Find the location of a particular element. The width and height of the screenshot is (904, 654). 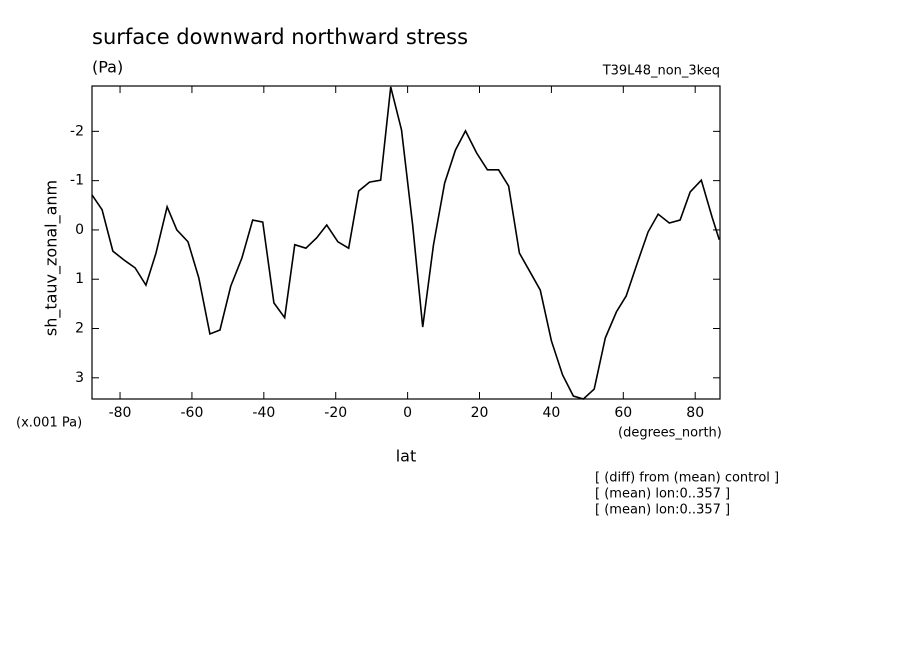

x-tick-label: 0 is located at coordinates (407, 413).